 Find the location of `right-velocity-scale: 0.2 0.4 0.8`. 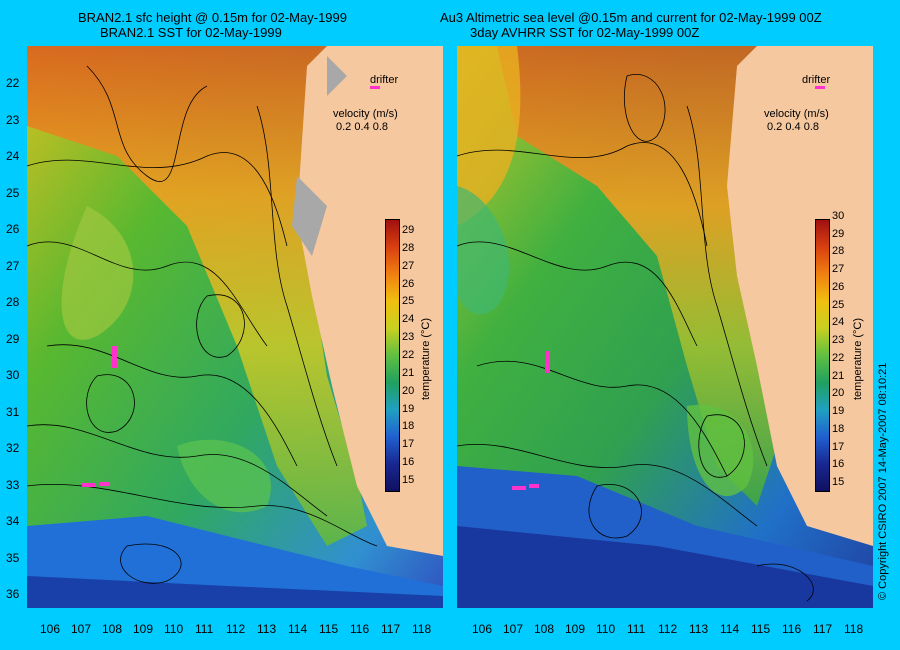

right-velocity-scale: 0.2 0.4 0.8 is located at coordinates (793, 127).